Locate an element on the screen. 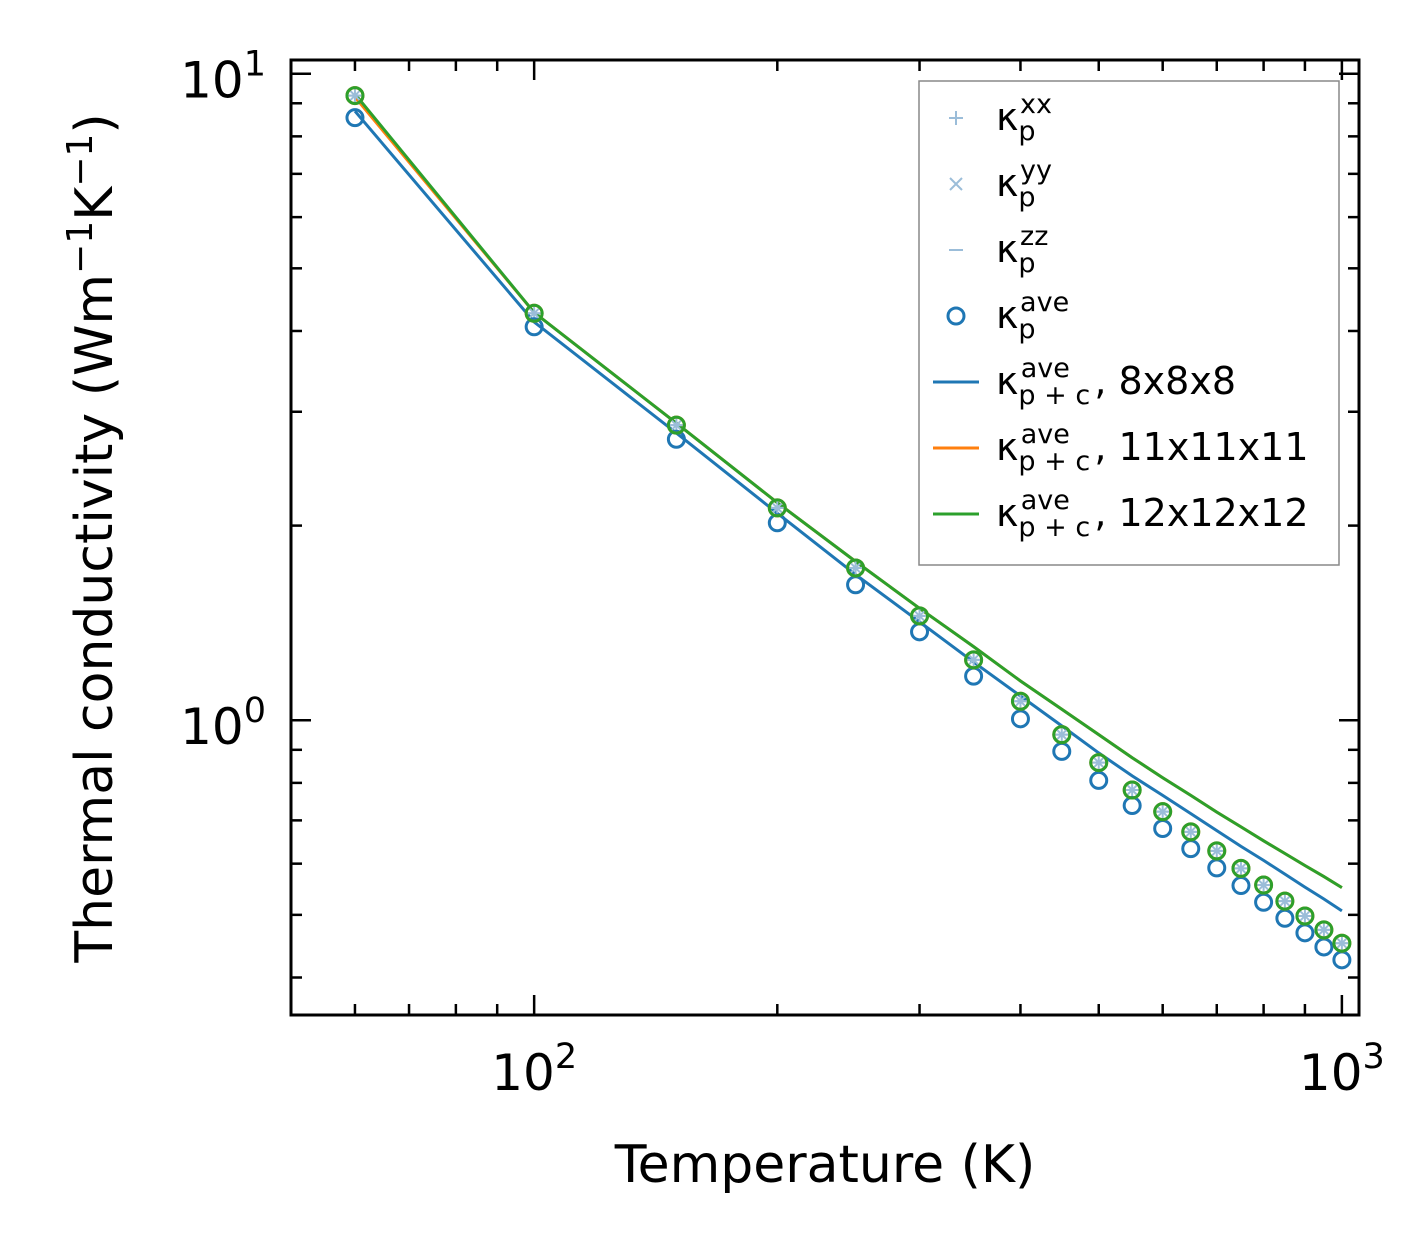 This screenshot has height=1254, width=1421. legend-box is located at coordinates (1129, 323).